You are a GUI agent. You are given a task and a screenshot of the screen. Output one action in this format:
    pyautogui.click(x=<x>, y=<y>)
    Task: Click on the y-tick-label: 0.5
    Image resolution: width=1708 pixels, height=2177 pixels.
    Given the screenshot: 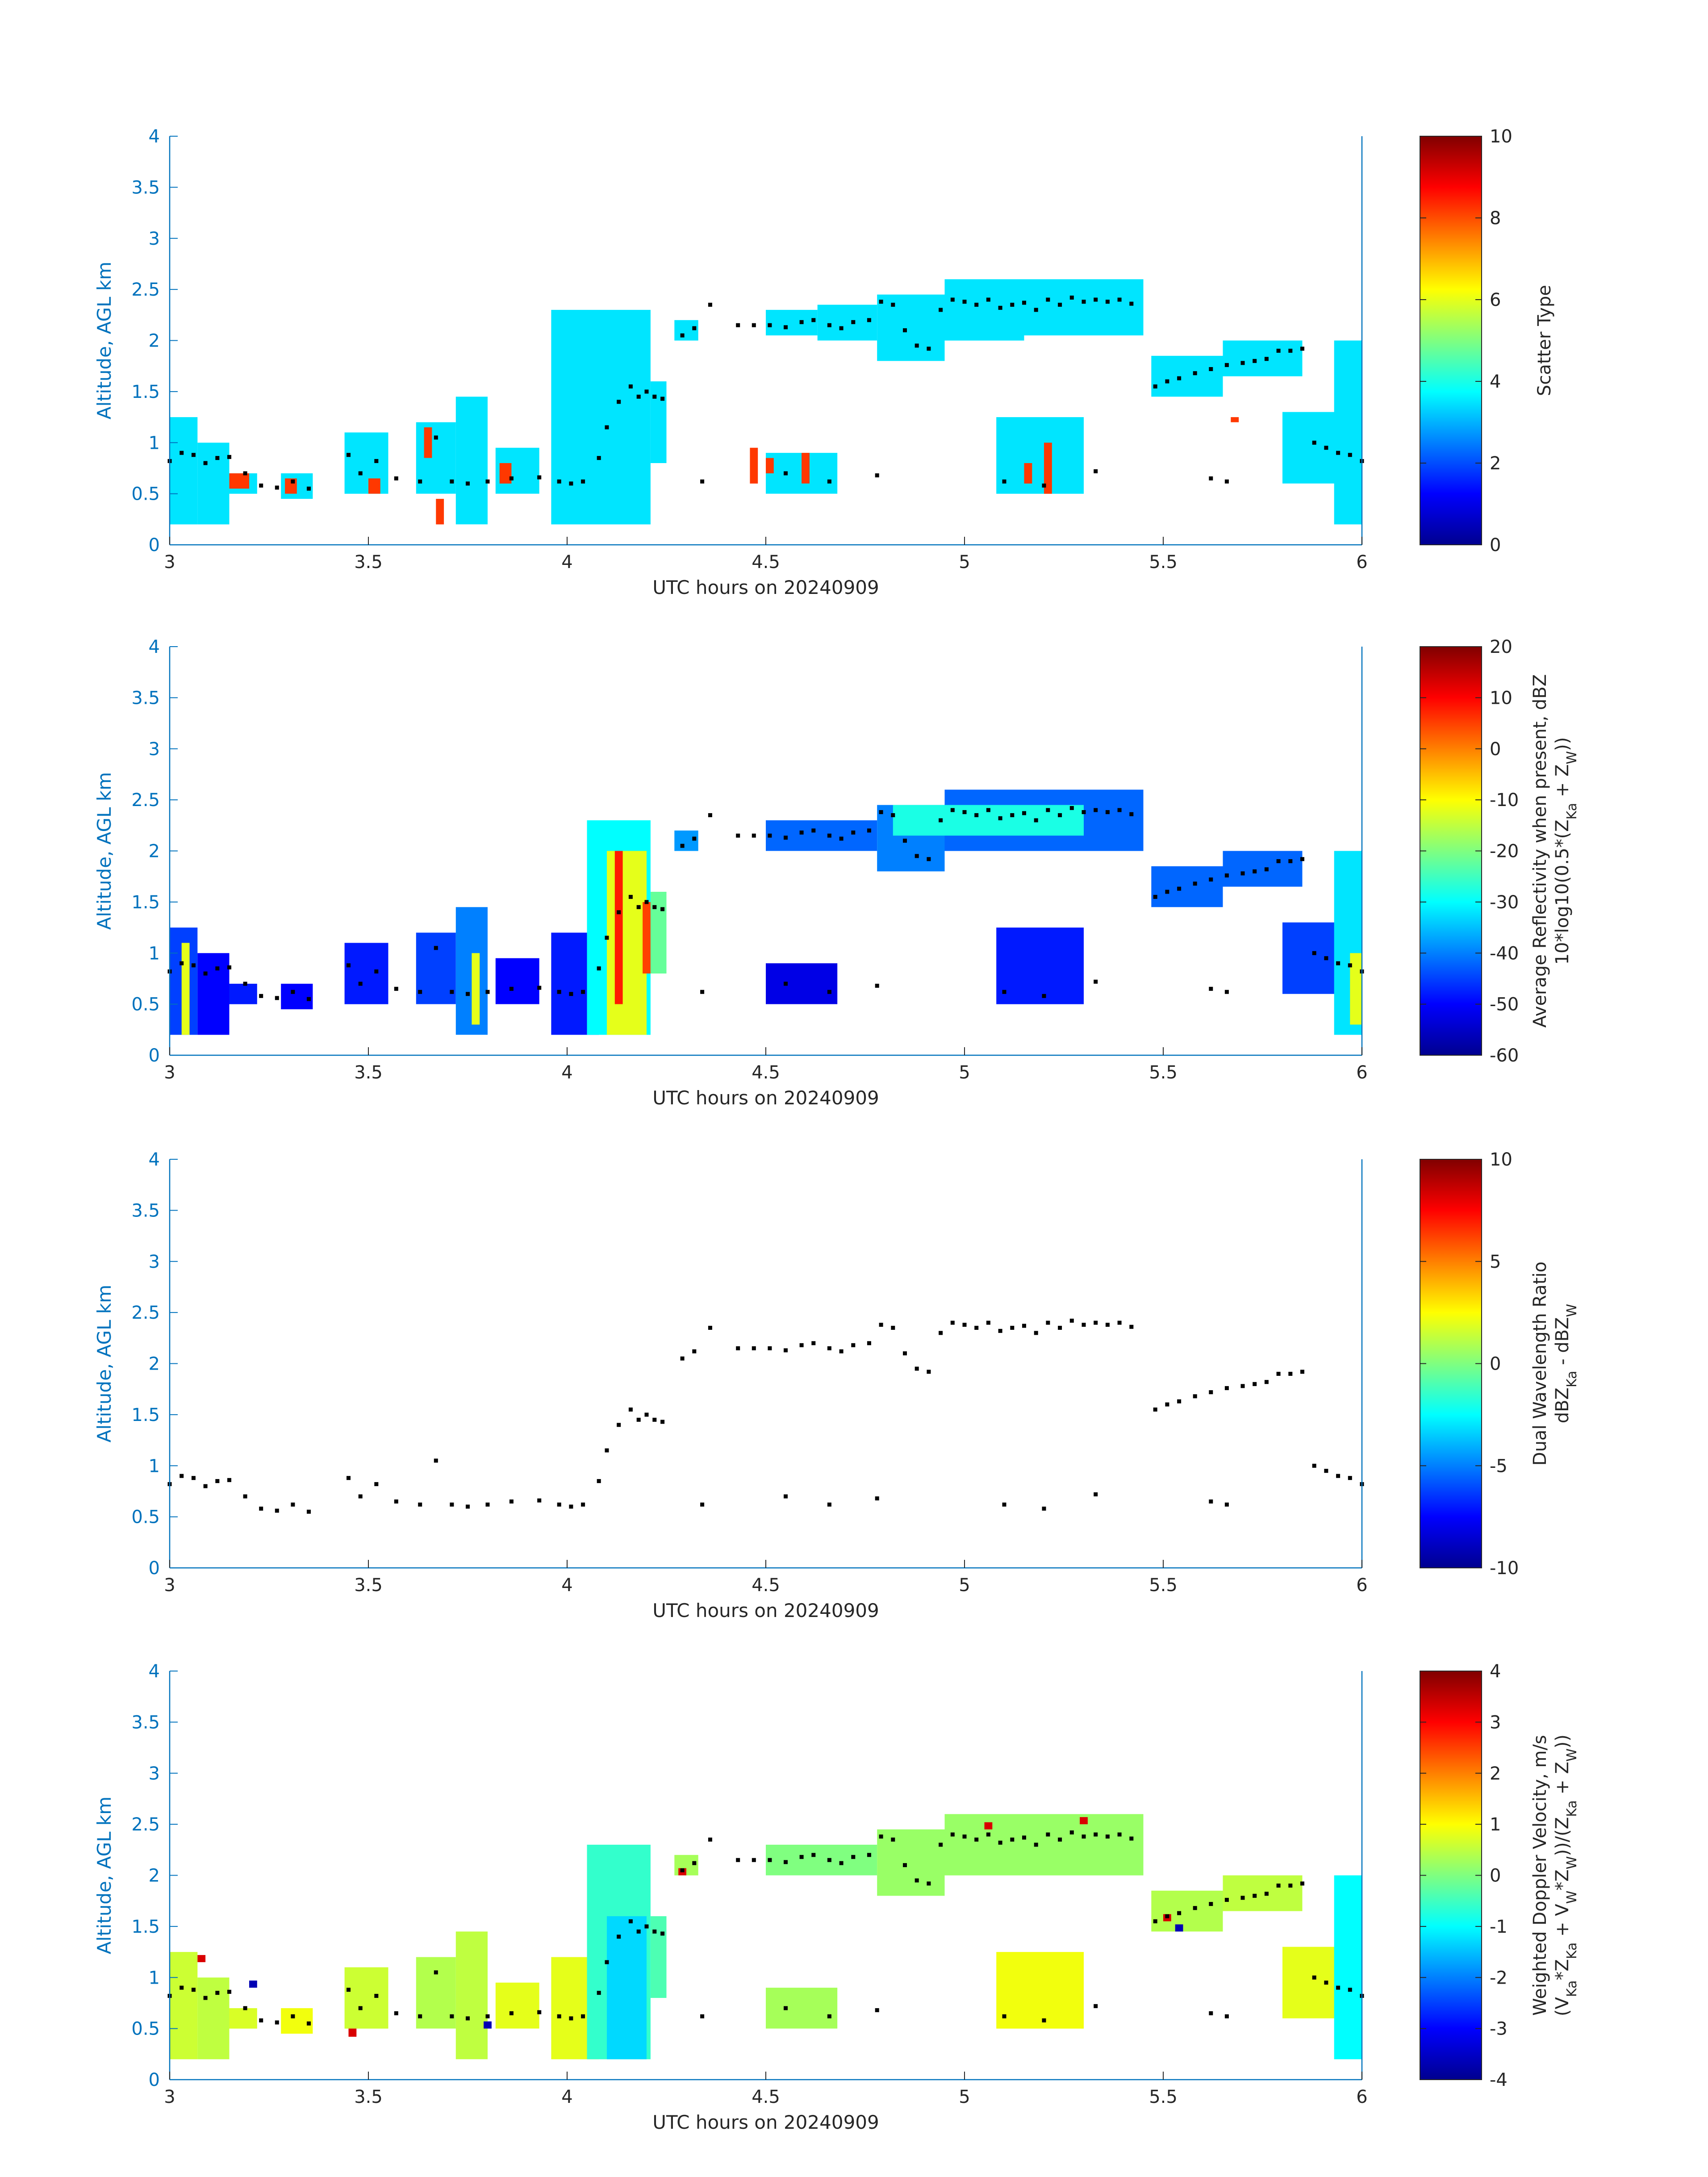 What is the action you would take?
    pyautogui.click(x=145, y=2029)
    